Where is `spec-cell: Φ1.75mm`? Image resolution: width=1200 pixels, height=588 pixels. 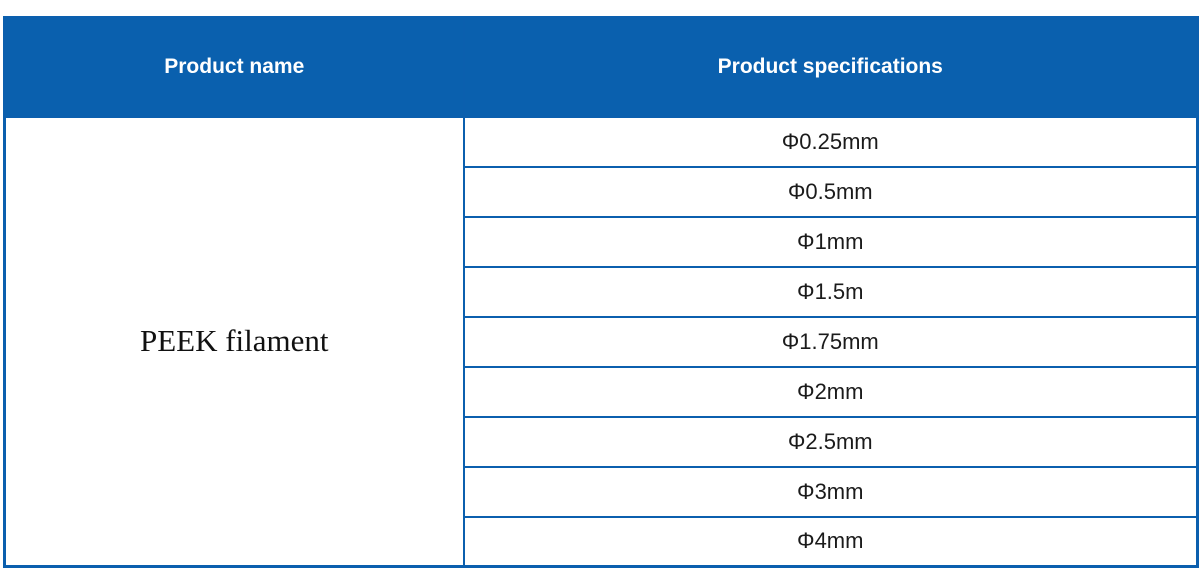 spec-cell: Φ1.75mm is located at coordinates (830, 341).